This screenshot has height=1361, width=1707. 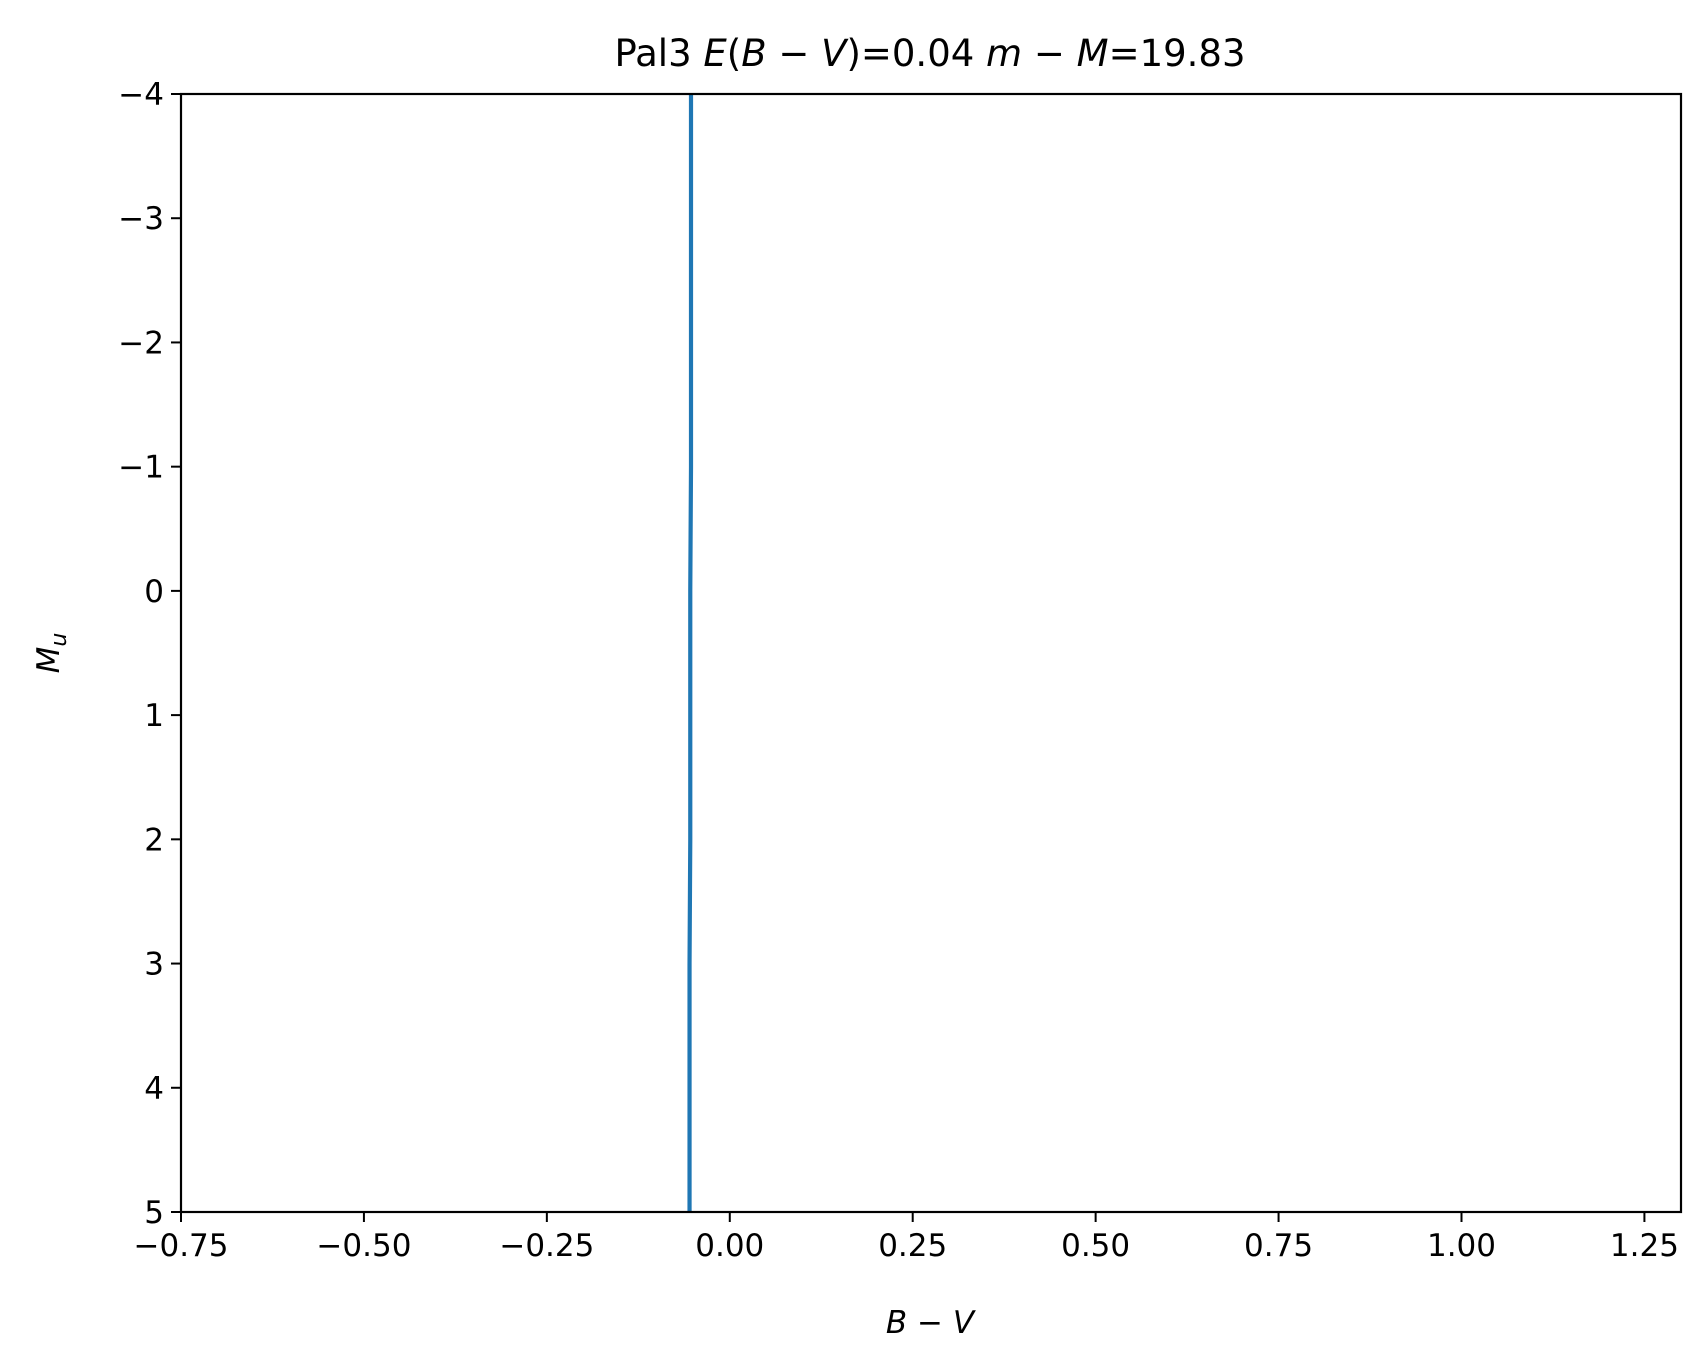 I want to click on x-tick-label: −0.25, so click(x=546, y=1246).